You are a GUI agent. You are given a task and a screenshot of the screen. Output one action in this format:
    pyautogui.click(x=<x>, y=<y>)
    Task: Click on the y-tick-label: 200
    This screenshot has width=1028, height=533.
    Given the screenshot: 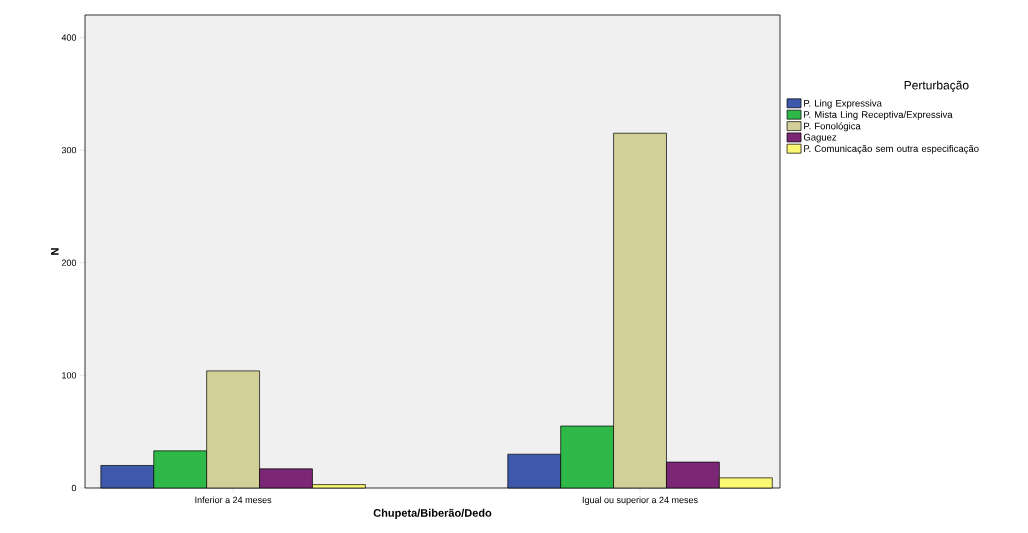 What is the action you would take?
    pyautogui.click(x=69, y=262)
    